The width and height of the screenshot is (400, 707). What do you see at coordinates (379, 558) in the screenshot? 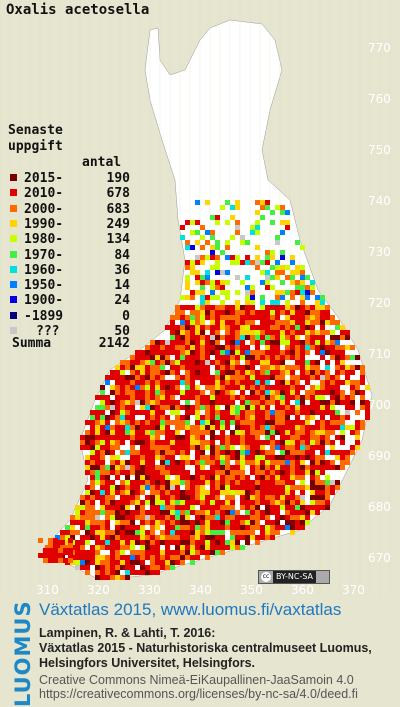
I see `y-tick-label: 670` at bounding box center [379, 558].